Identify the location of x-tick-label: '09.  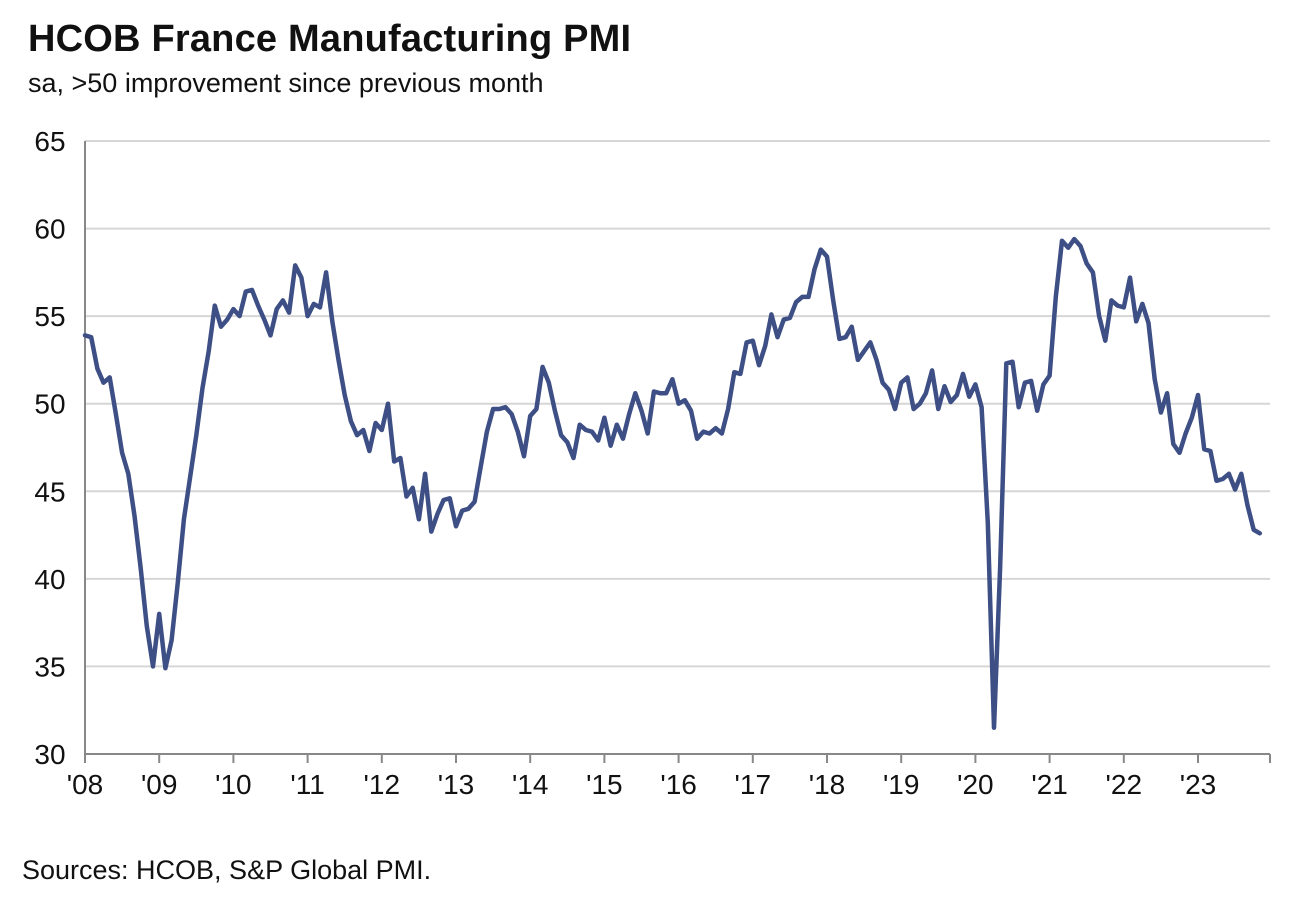
(159, 784).